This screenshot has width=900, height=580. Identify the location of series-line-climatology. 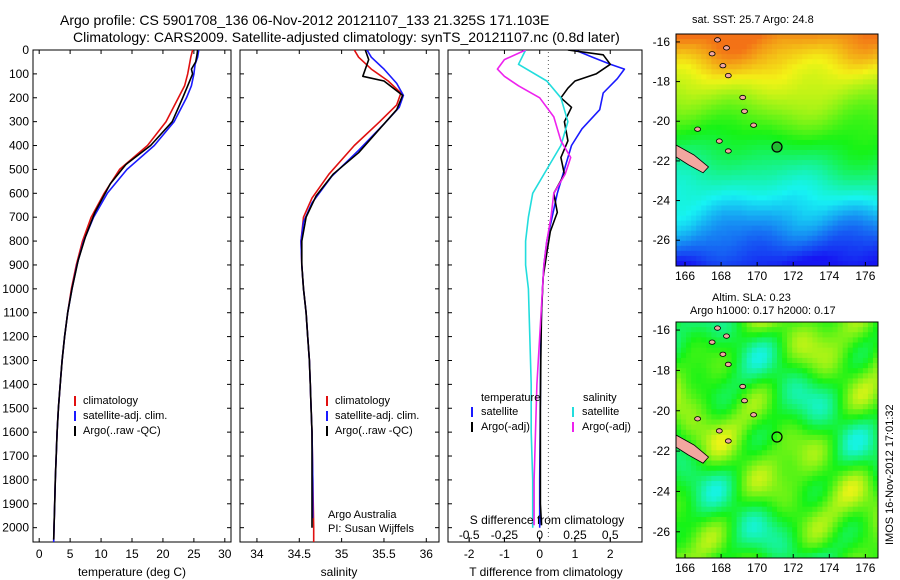
(351, 296).